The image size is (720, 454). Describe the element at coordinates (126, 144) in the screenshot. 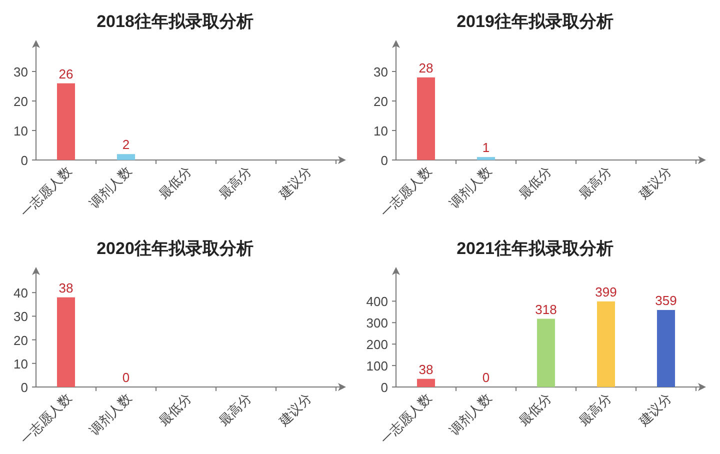

I see `data-label: 2` at that location.